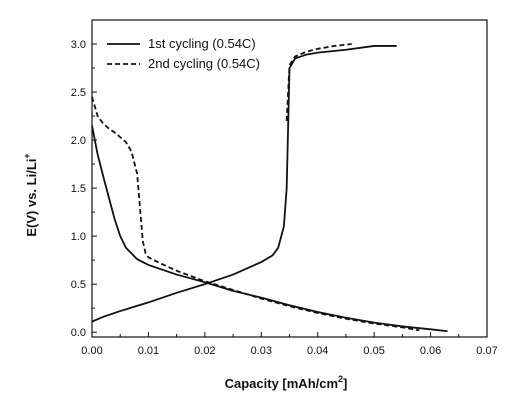  I want to click on x-tick-label: 0.02, so click(204, 351).